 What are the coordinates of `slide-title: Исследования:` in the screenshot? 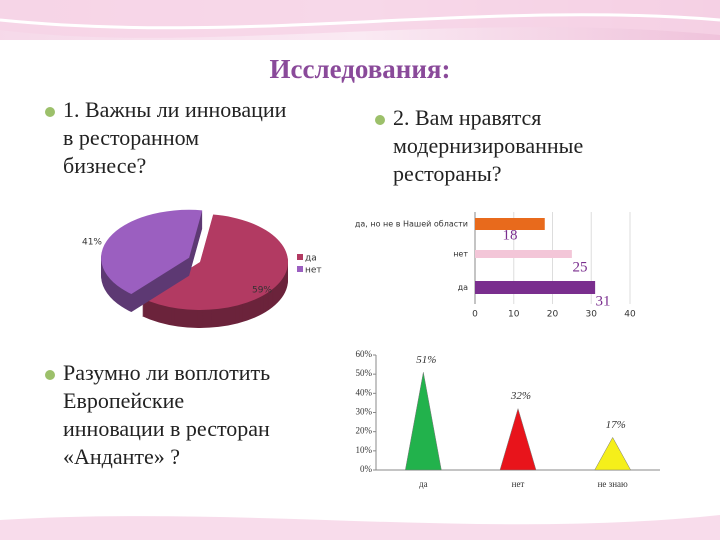 It's located at (359, 69).